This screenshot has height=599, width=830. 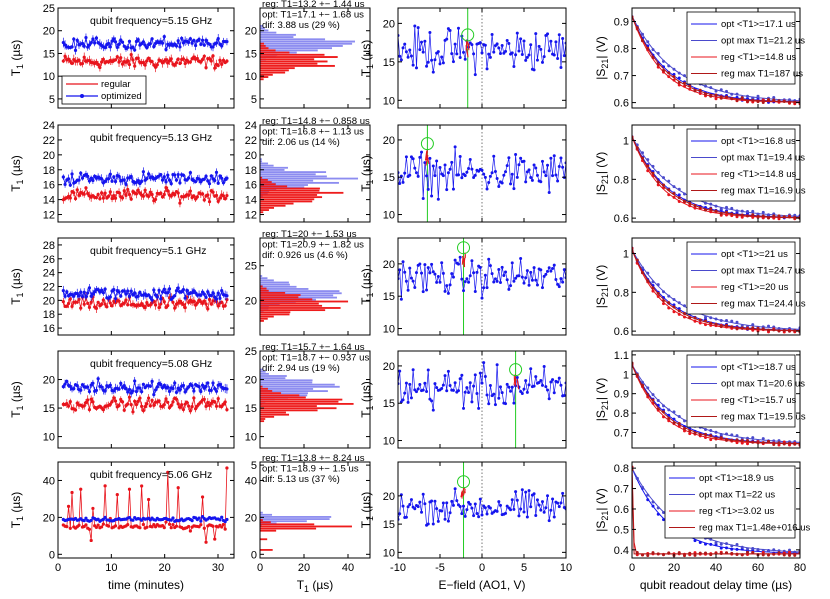 I want to click on y-tick-label: 20, so click(x=49, y=381).